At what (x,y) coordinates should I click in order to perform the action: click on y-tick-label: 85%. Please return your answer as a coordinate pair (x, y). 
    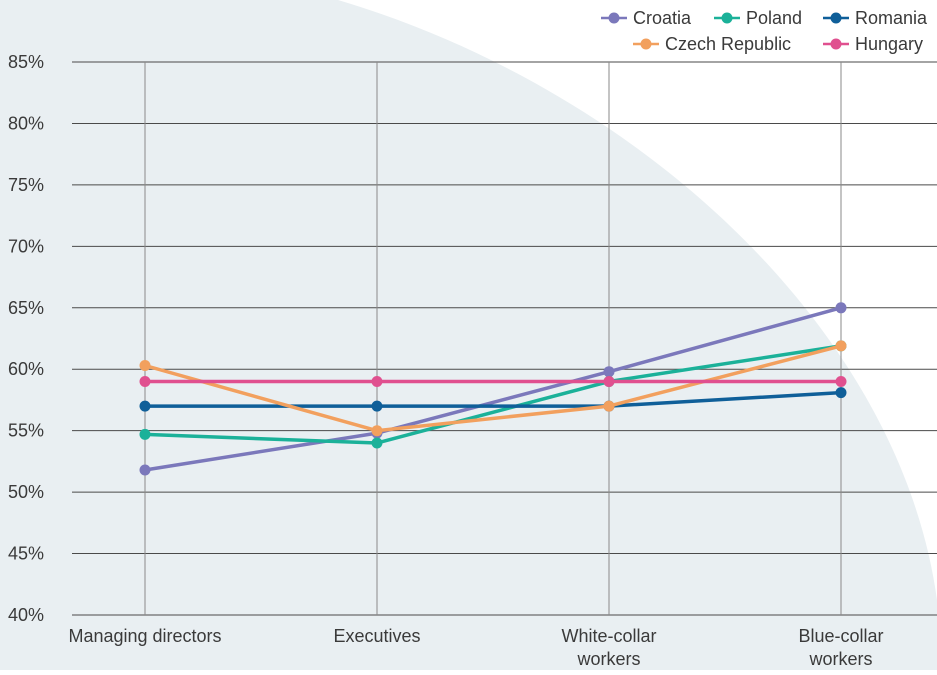
    Looking at the image, I should click on (26, 62).